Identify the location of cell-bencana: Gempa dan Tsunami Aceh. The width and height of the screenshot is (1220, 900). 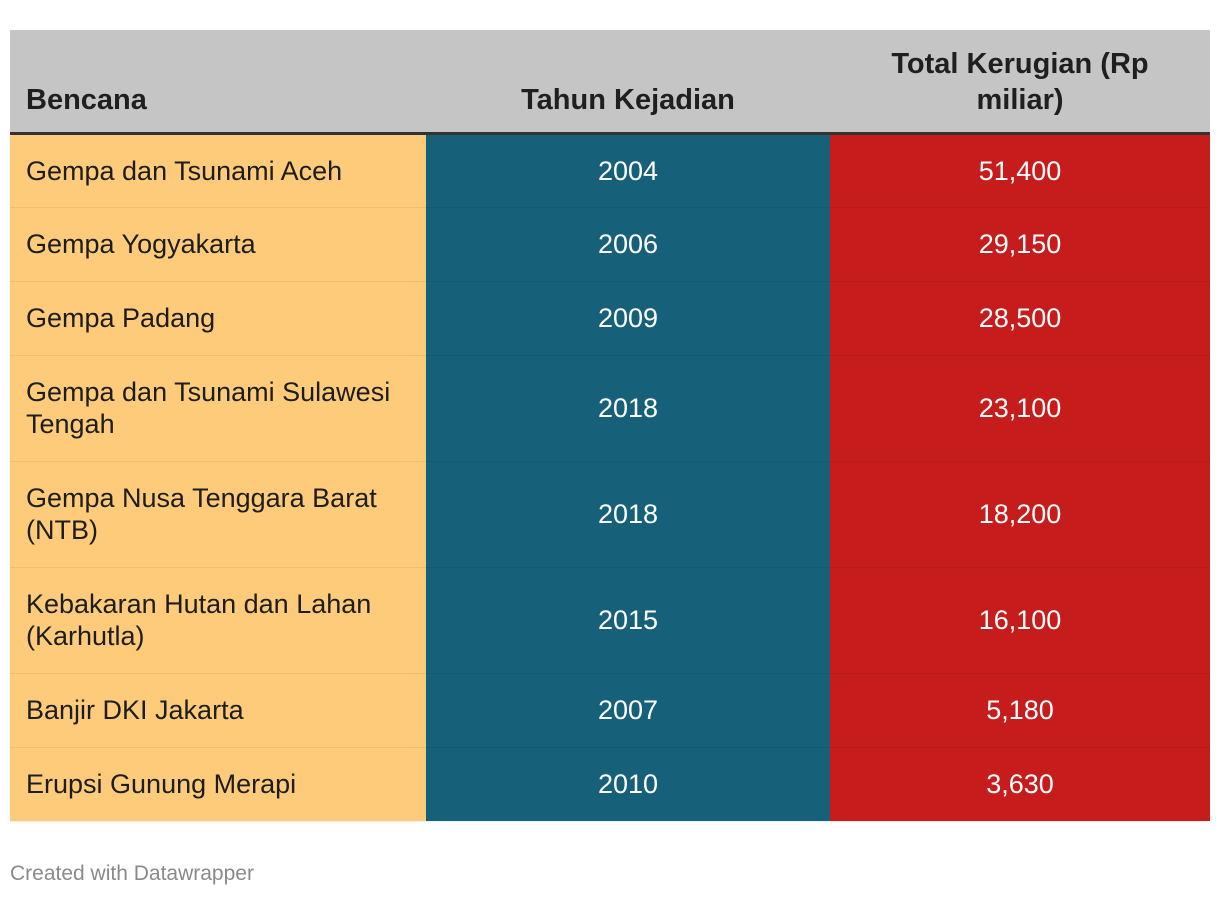
(218, 170).